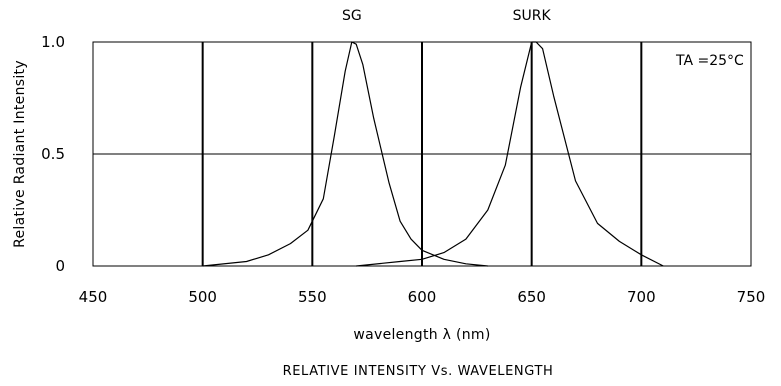 The width and height of the screenshot is (781, 386). What do you see at coordinates (447, 16) in the screenshot?
I see `series-labels: SG SURK` at bounding box center [447, 16].